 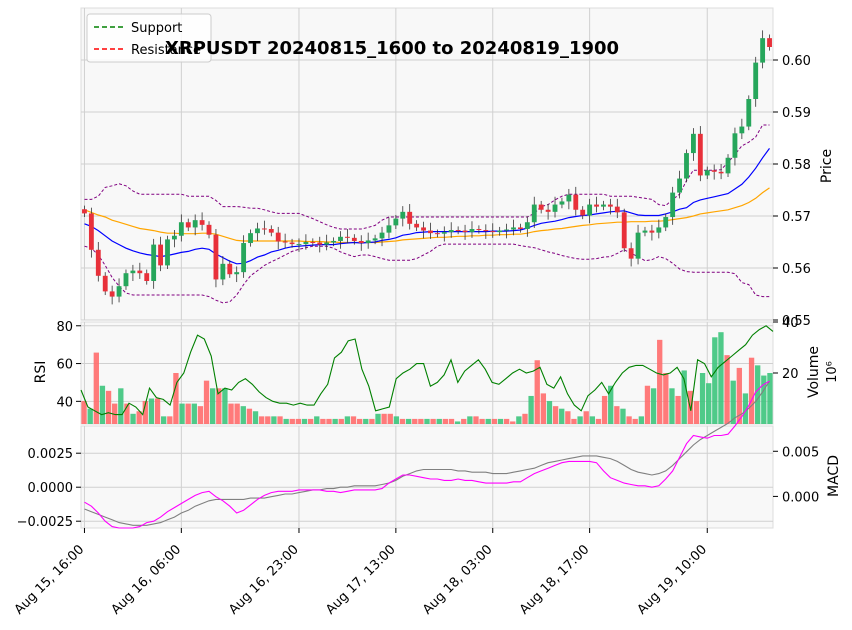 I want to click on x-tick-label: Aug 18, 17:00, so click(x=555, y=580).